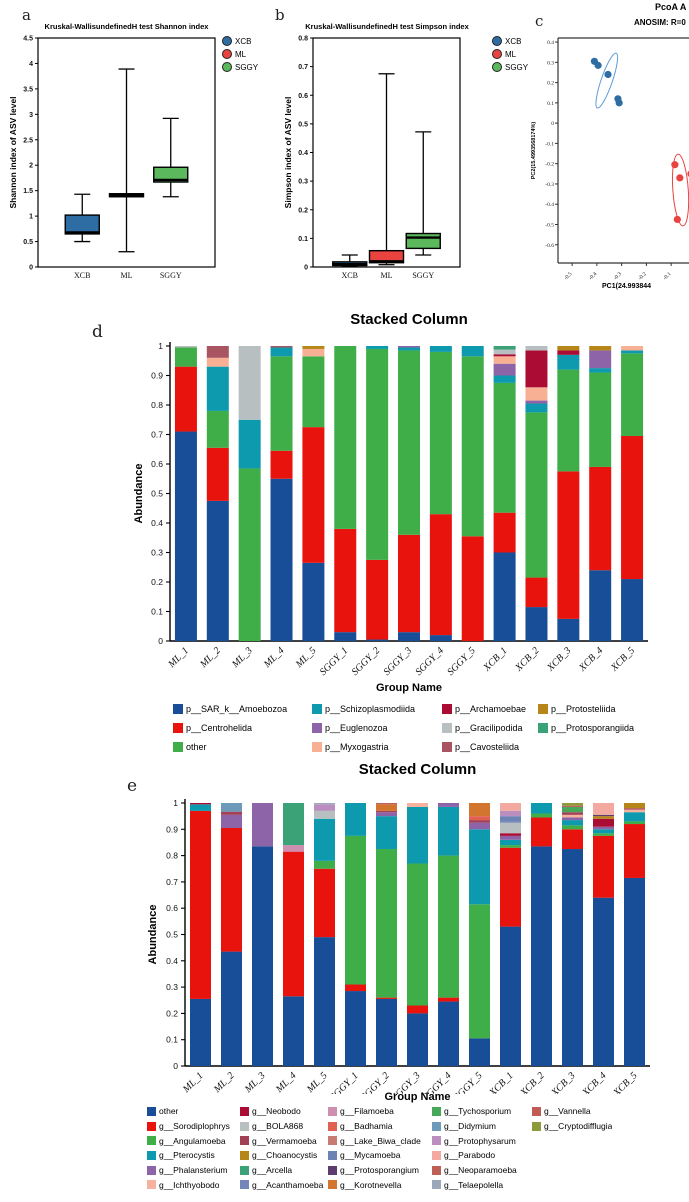 This screenshot has width=689, height=1202. I want to click on y-tick-label: 0.6, so click(172, 908).